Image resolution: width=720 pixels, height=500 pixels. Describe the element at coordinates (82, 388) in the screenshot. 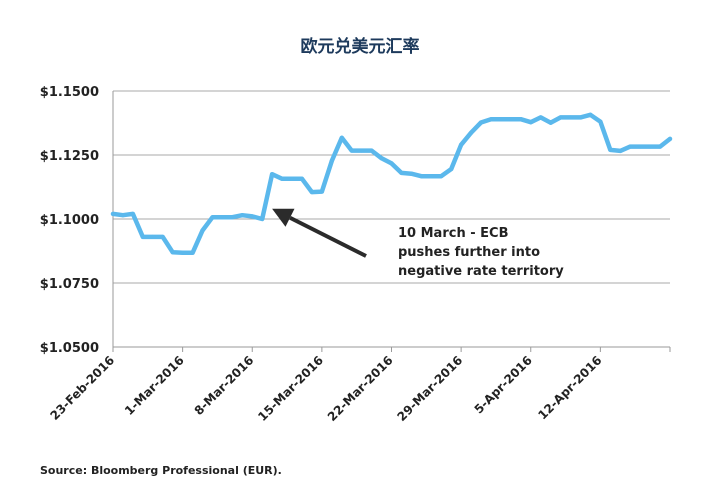

I see `x-tick-label: 23-Feb-2016` at that location.